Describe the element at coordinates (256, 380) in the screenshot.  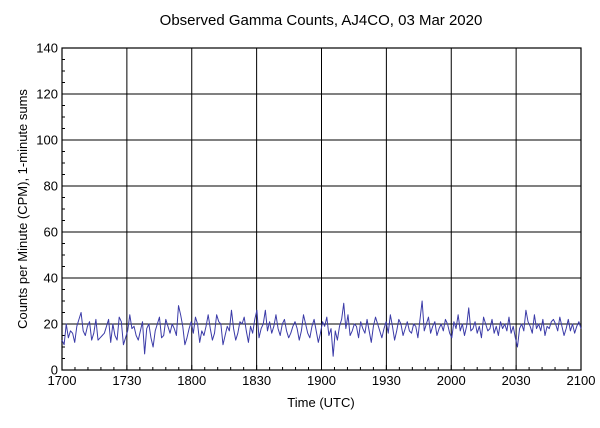
I see `x-tick-label: 1830` at that location.